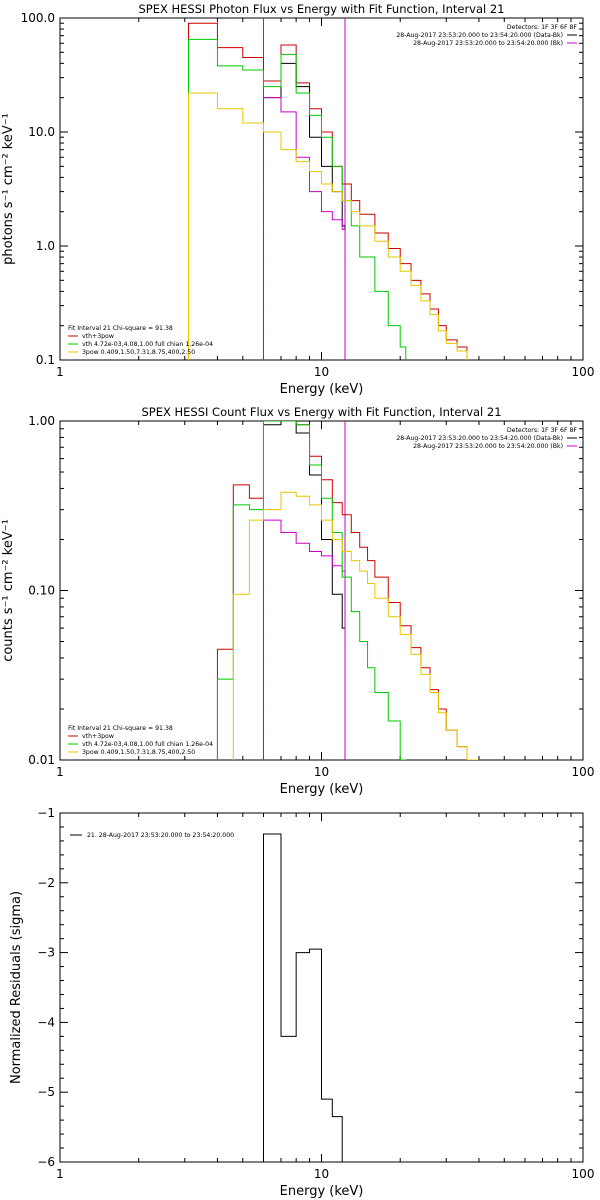  I want to click on y-tick-label: −6, so click(46, 1162).